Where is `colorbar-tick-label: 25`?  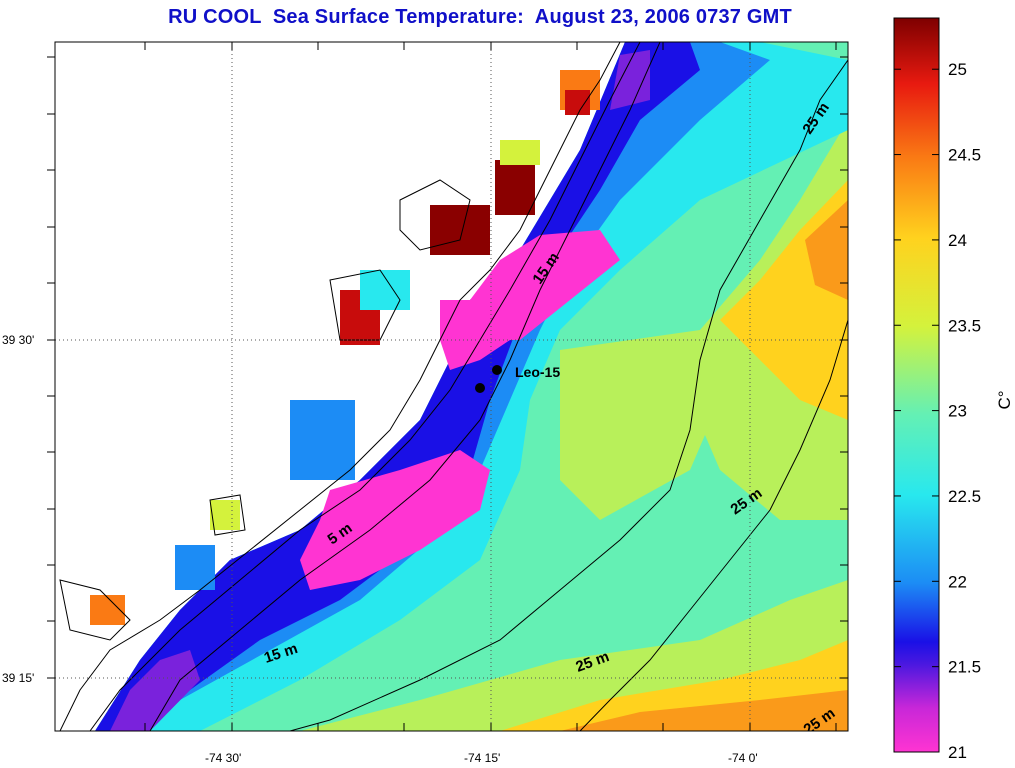 colorbar-tick-label: 25 is located at coordinates (957, 69).